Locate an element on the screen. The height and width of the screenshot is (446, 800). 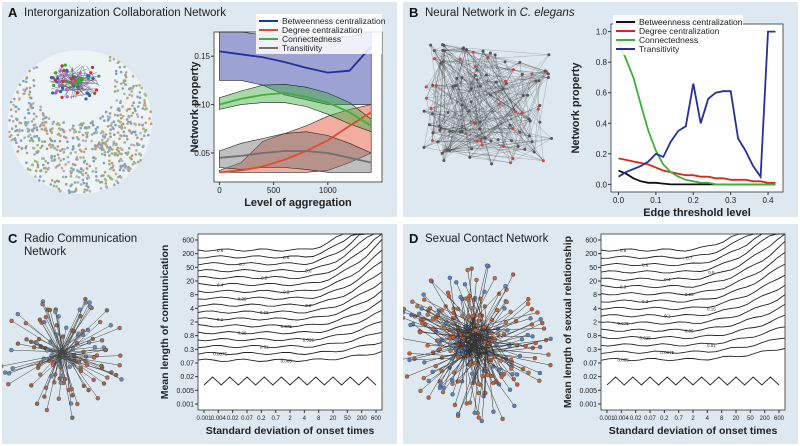
y-tick-label: 0.4 is located at coordinates (602, 123).